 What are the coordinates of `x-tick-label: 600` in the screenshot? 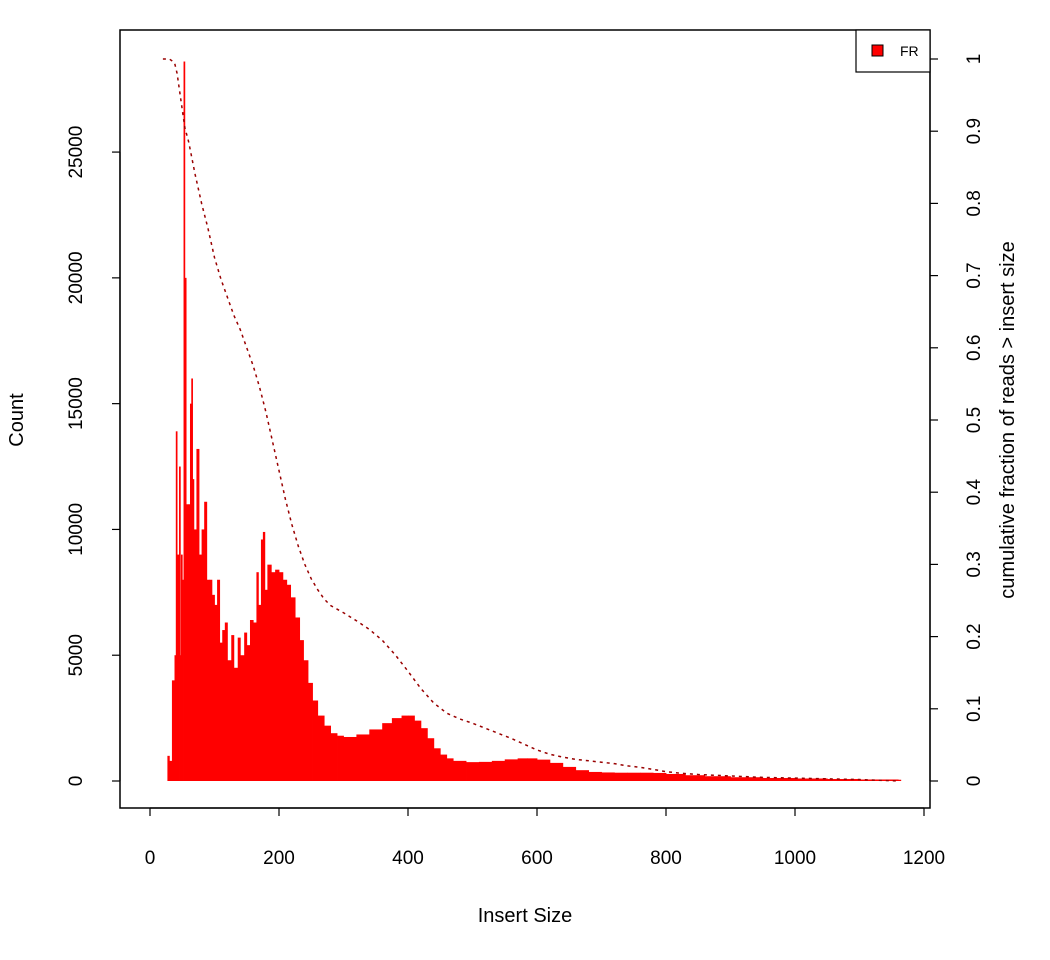 It's located at (537, 858).